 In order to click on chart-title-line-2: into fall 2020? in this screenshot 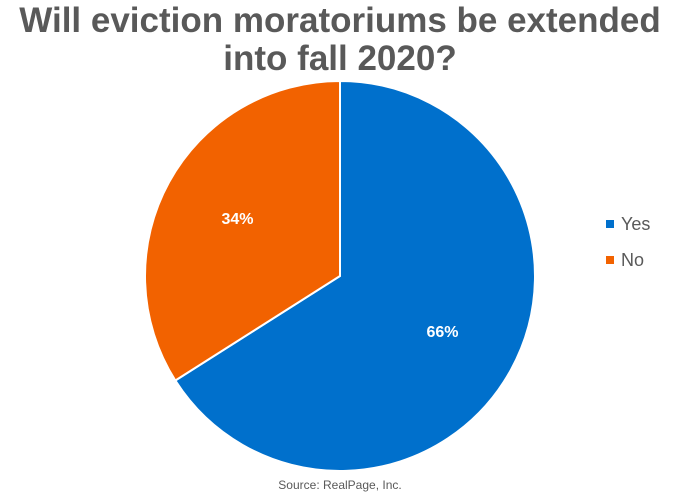, I will do `click(340, 58)`.